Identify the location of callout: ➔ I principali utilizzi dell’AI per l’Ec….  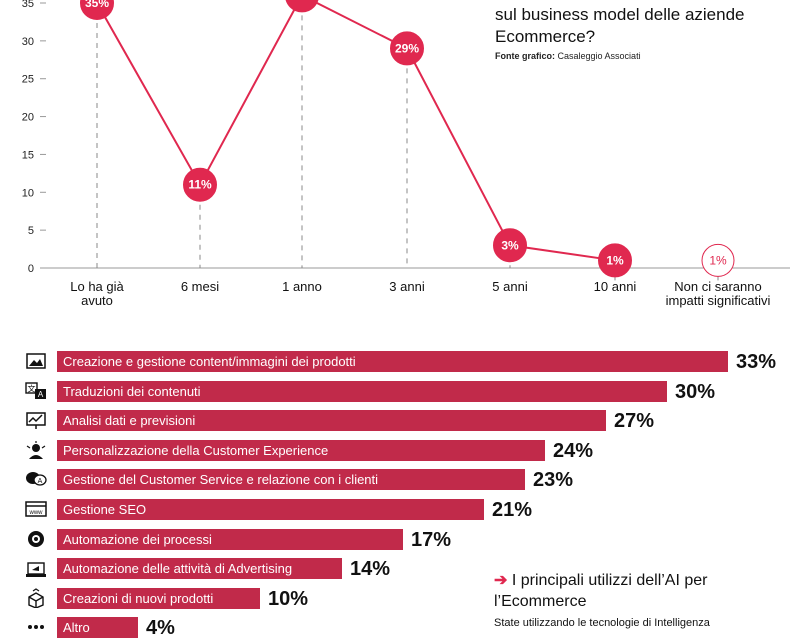
(644, 600).